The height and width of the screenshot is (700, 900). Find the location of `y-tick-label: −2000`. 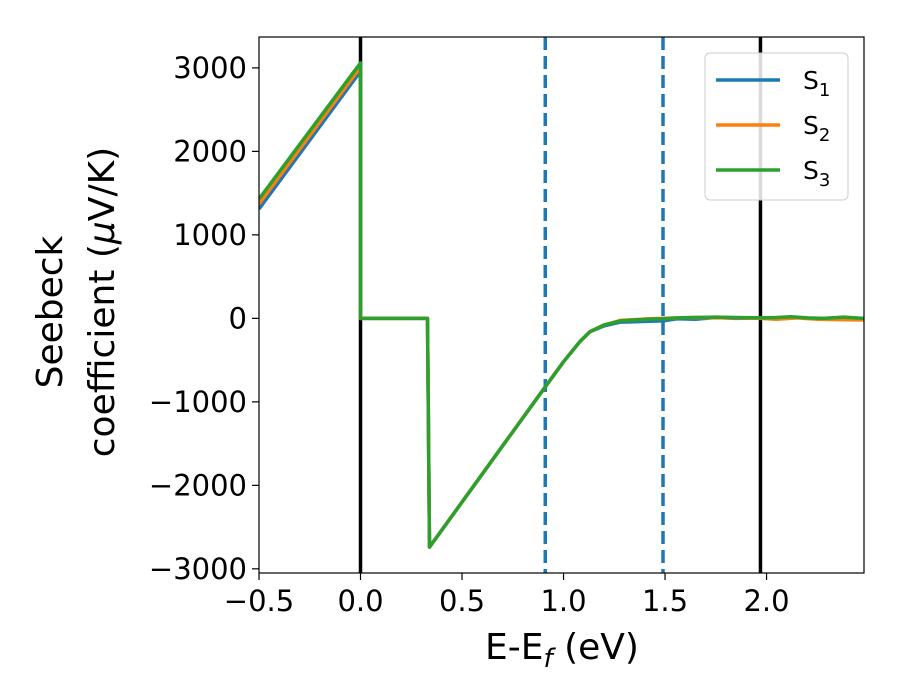

y-tick-label: −2000 is located at coordinates (198, 485).